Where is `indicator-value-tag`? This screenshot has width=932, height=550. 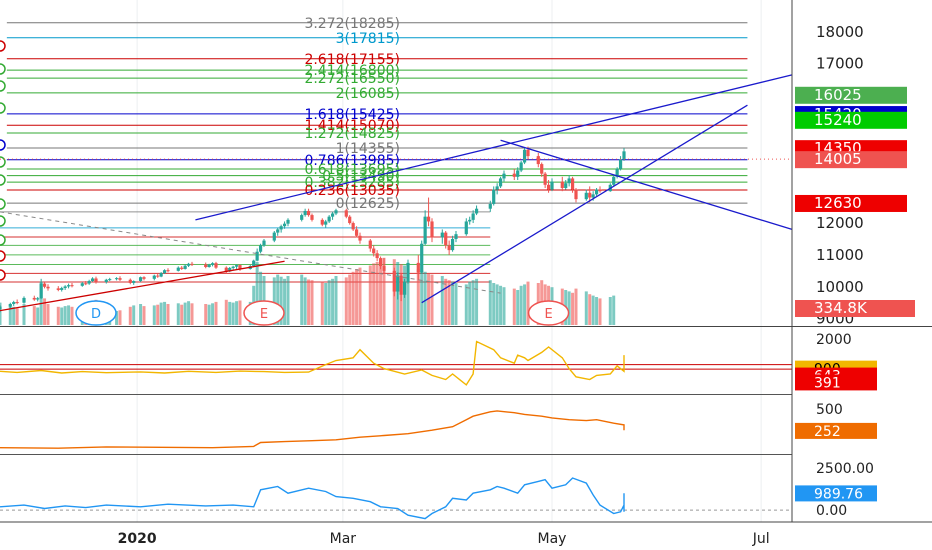 indicator-value-tag is located at coordinates (836, 493).